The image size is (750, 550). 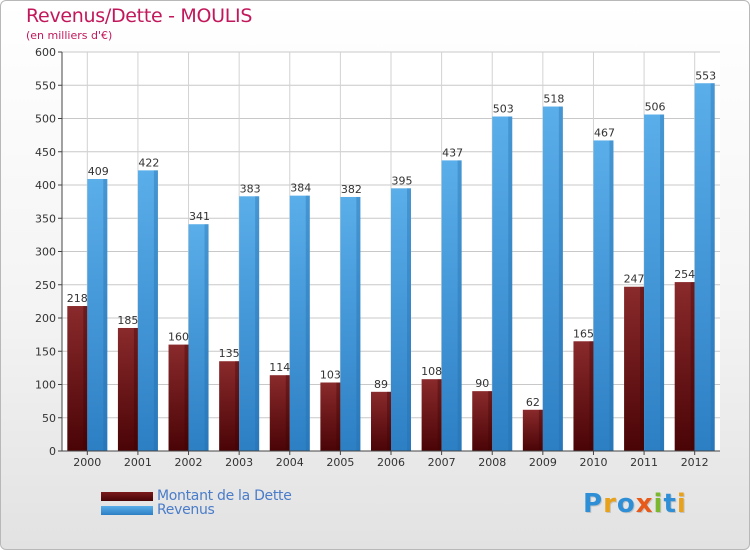 I want to click on x-tick-label: 2001, so click(x=138, y=462).